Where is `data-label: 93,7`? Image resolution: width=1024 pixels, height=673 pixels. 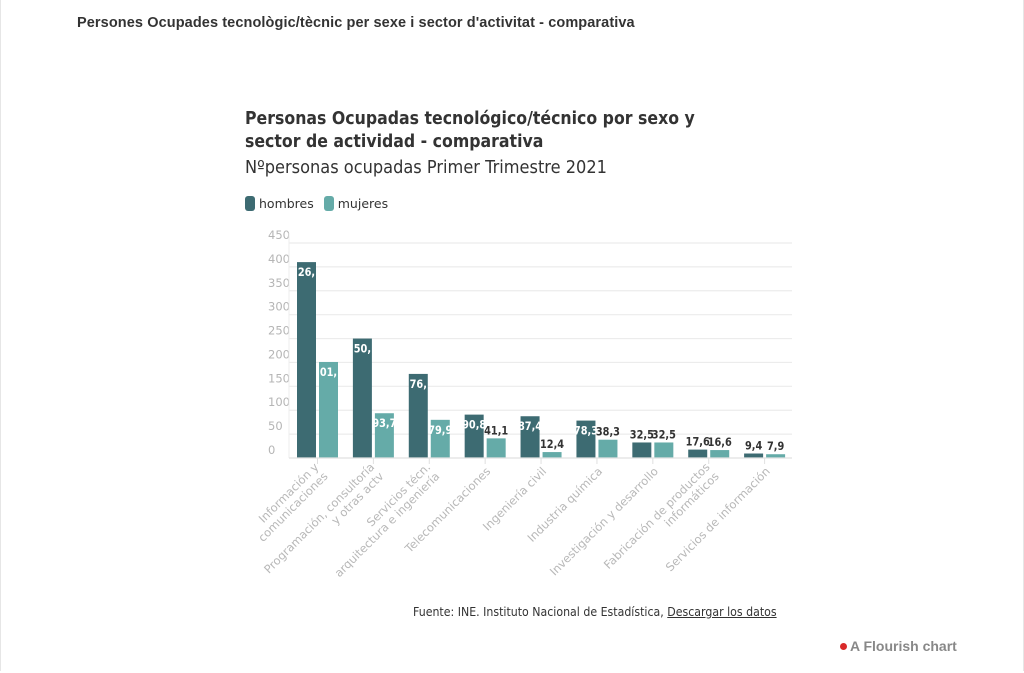 data-label: 93,7 is located at coordinates (384, 423).